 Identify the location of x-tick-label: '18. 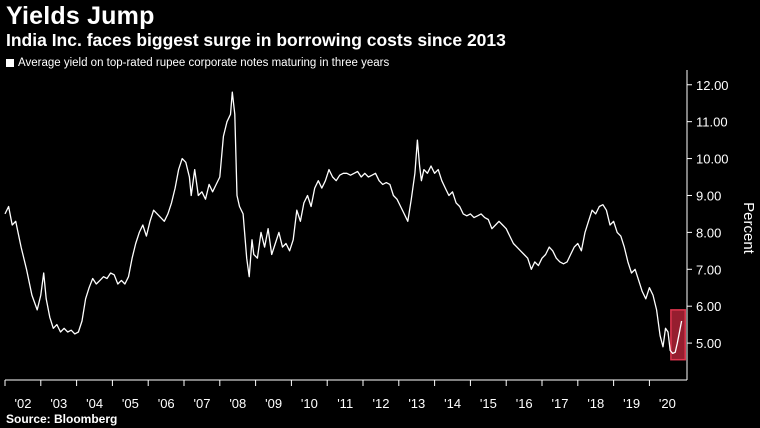
(595, 403).